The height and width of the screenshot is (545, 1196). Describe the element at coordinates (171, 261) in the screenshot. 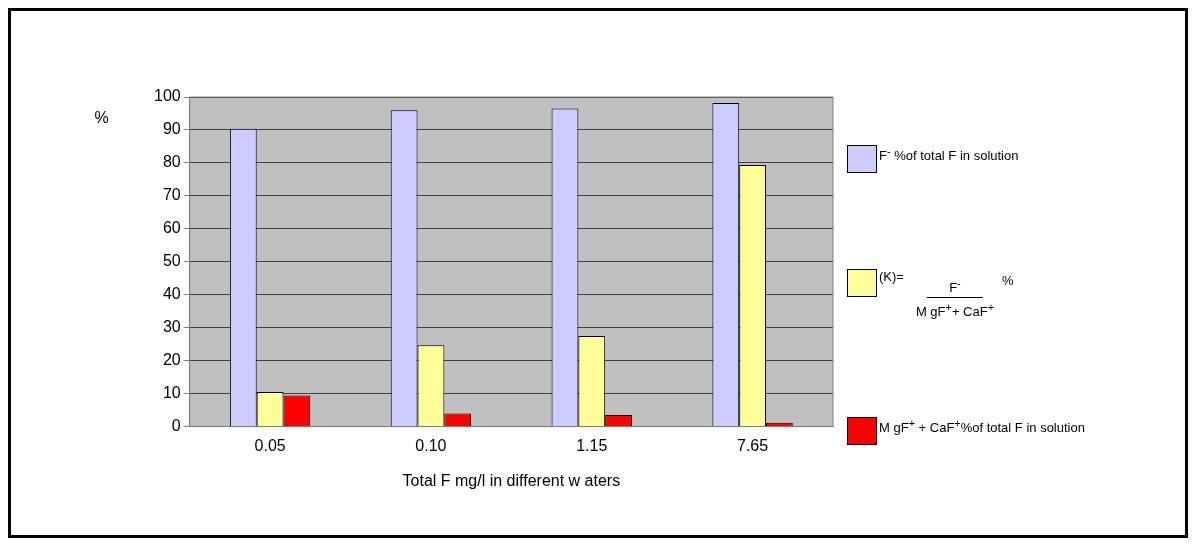

I see `y-tick-label: 50` at that location.